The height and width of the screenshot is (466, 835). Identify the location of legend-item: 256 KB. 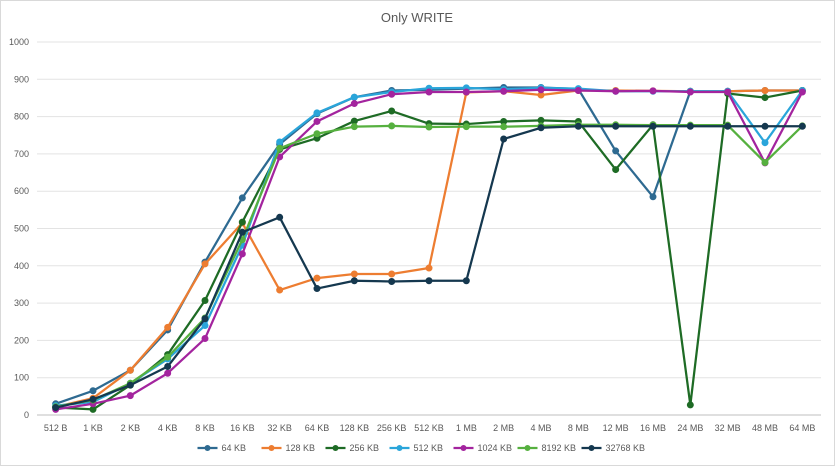
(352, 448).